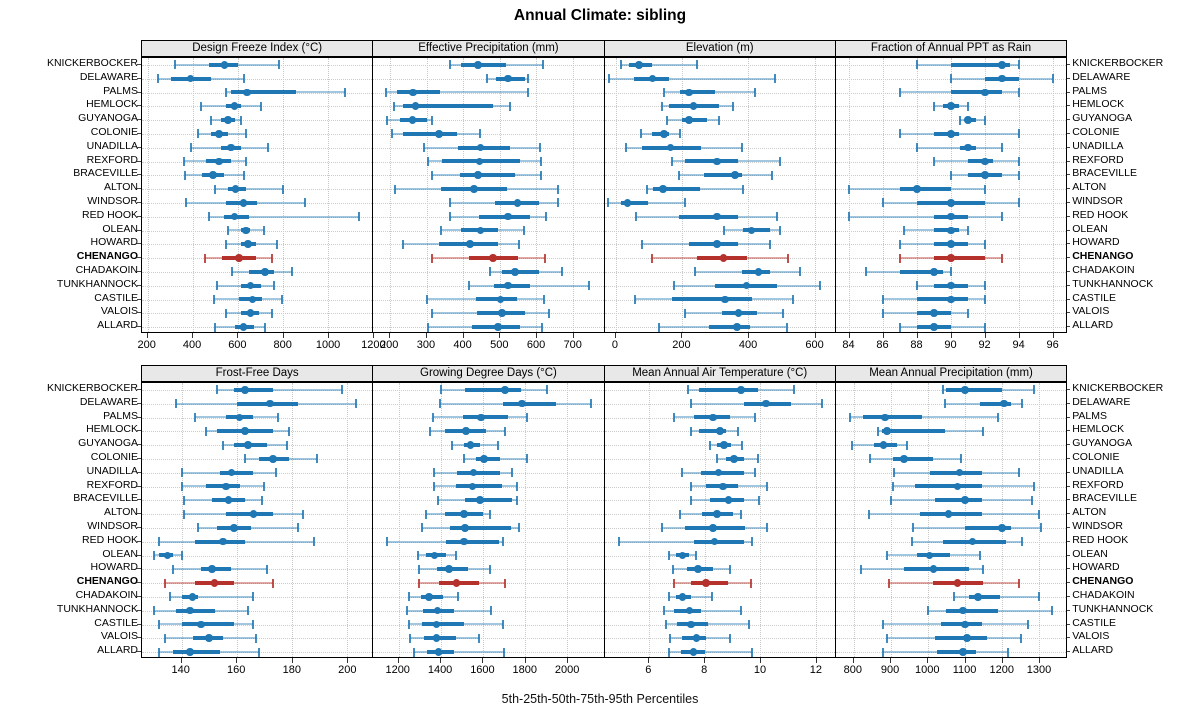 This screenshot has width=1200, height=725. I want to click on axis-tick-label: 300, so click(426, 345).